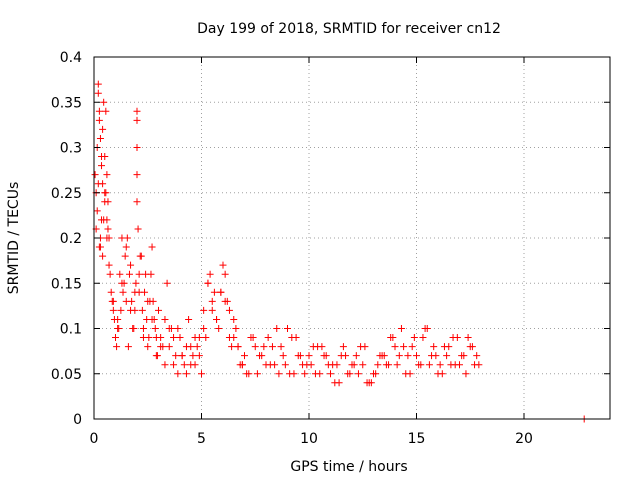 This screenshot has width=640, height=480. What do you see at coordinates (71, 149) in the screenshot?
I see `y-tick-label: 0.3` at bounding box center [71, 149].